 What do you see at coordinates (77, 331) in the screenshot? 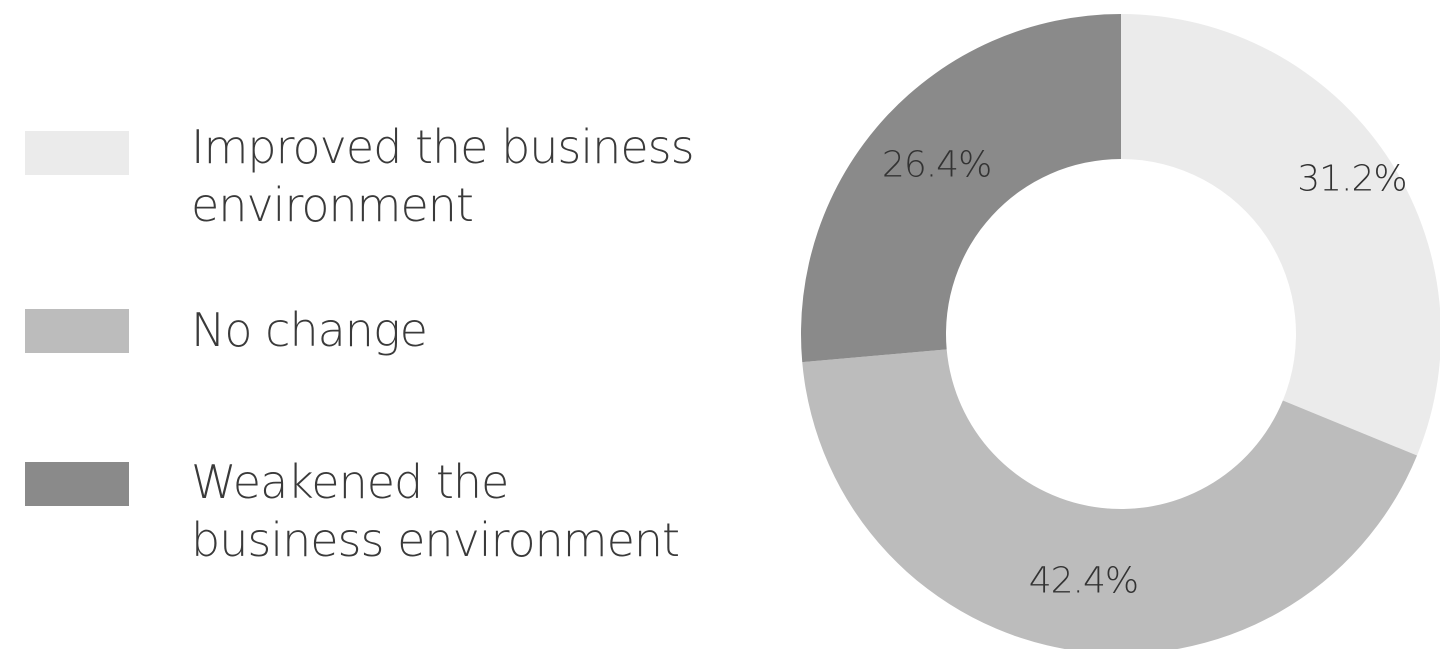
I see `legend-swatch-no-change` at bounding box center [77, 331].